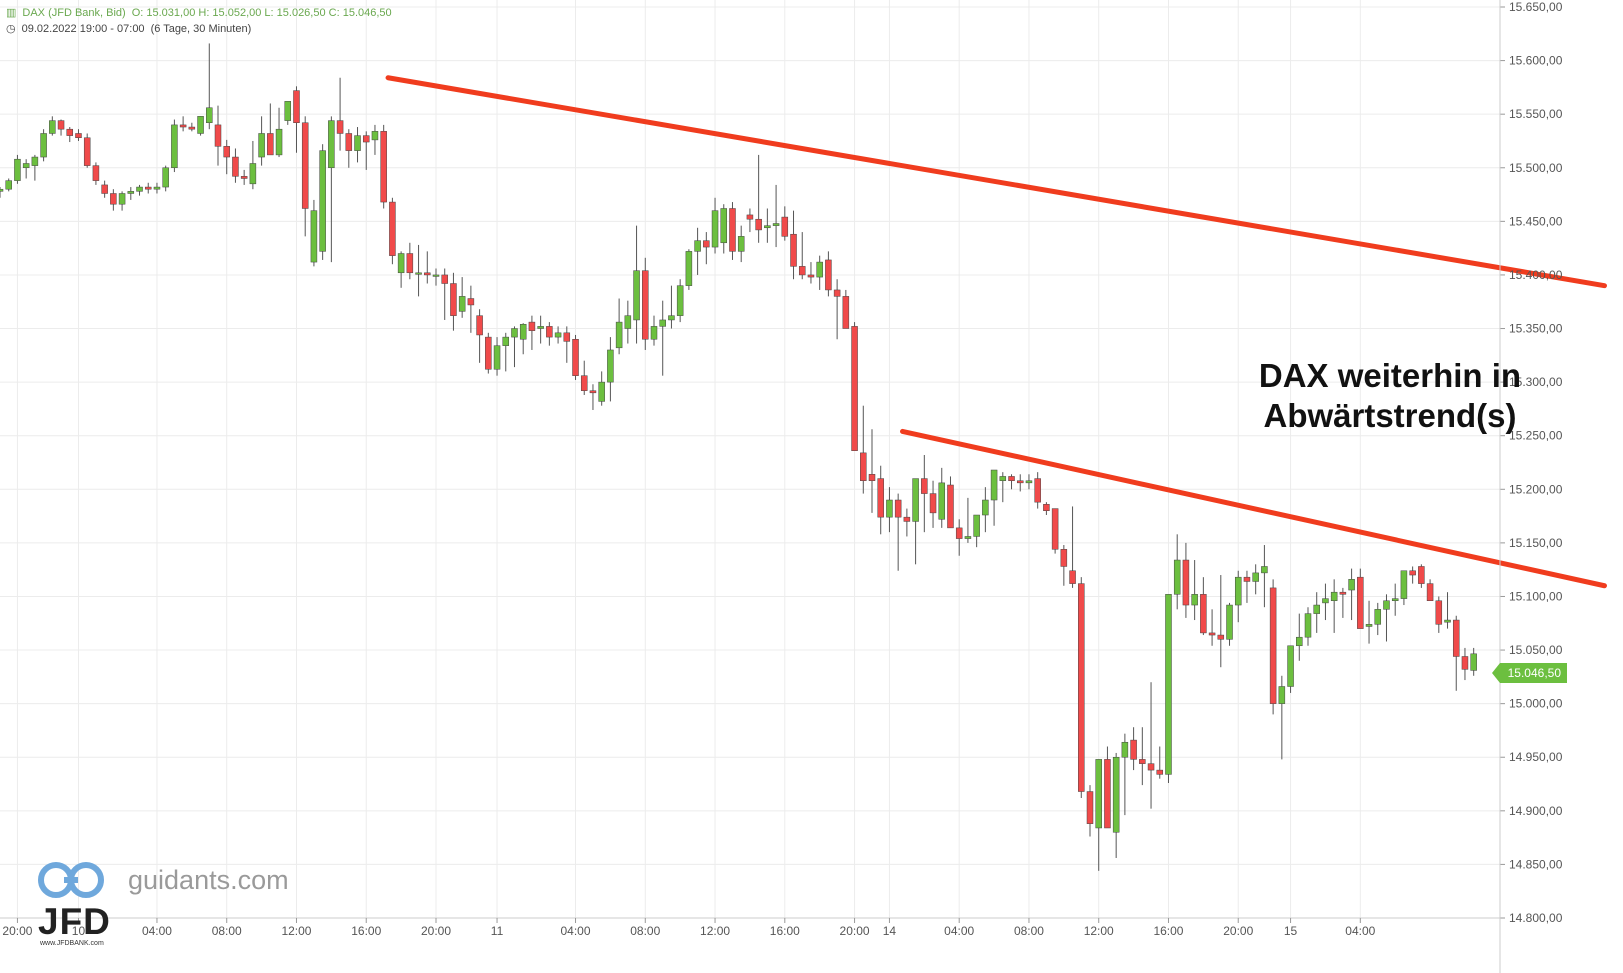 Image resolution: width=1623 pixels, height=973 pixels. I want to click on x-tick-label: 04:00, so click(576, 931).